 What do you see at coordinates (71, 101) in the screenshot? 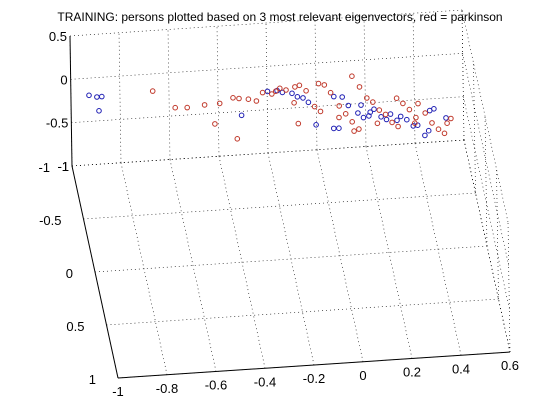
I see `z-axis-line` at bounding box center [71, 101].